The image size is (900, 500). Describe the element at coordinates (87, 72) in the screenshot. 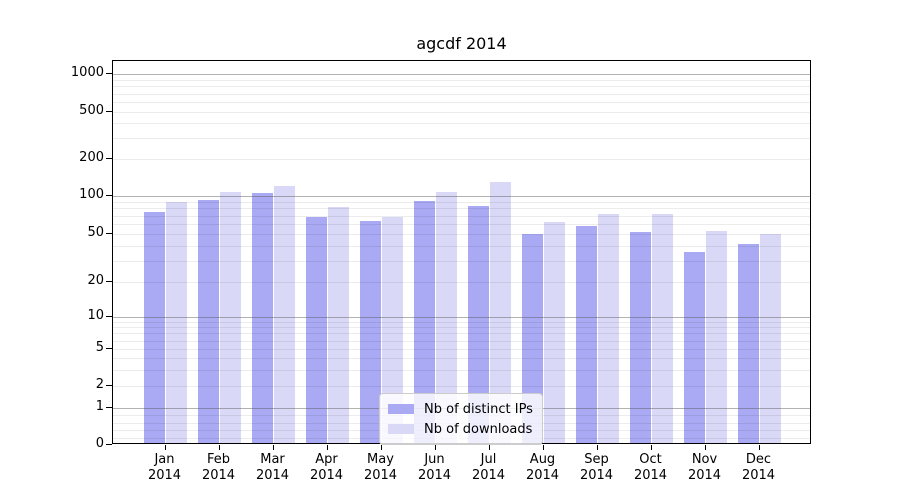

I see `y-tick-label: 1000` at that location.